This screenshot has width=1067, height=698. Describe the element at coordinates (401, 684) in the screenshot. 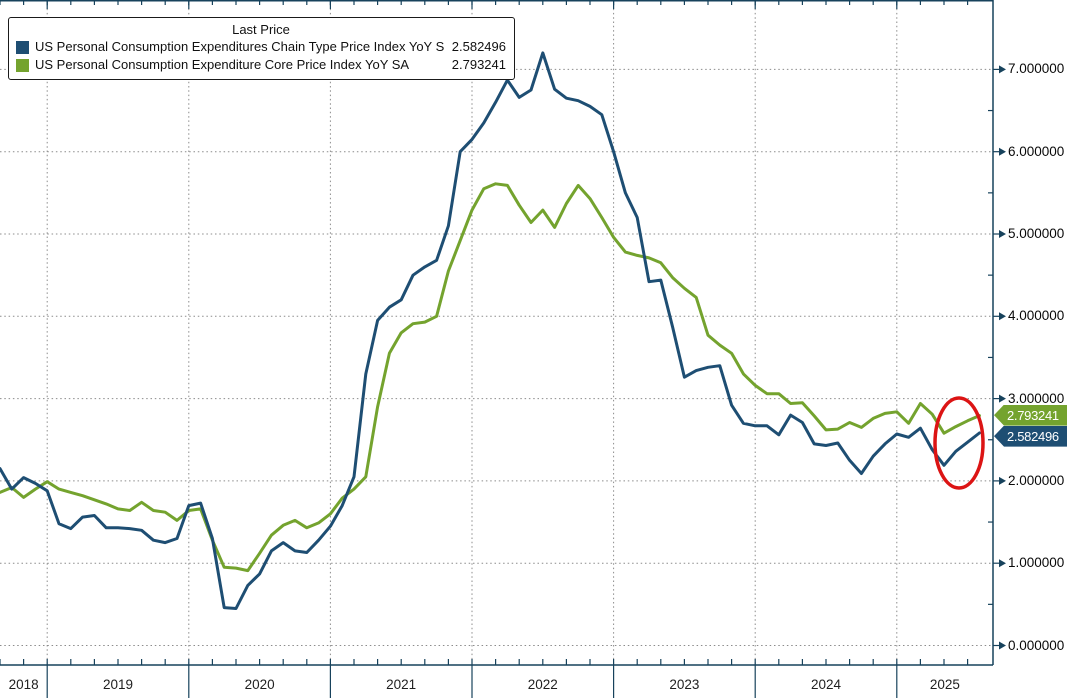

I see `x-axis-year-label: 2021` at that location.